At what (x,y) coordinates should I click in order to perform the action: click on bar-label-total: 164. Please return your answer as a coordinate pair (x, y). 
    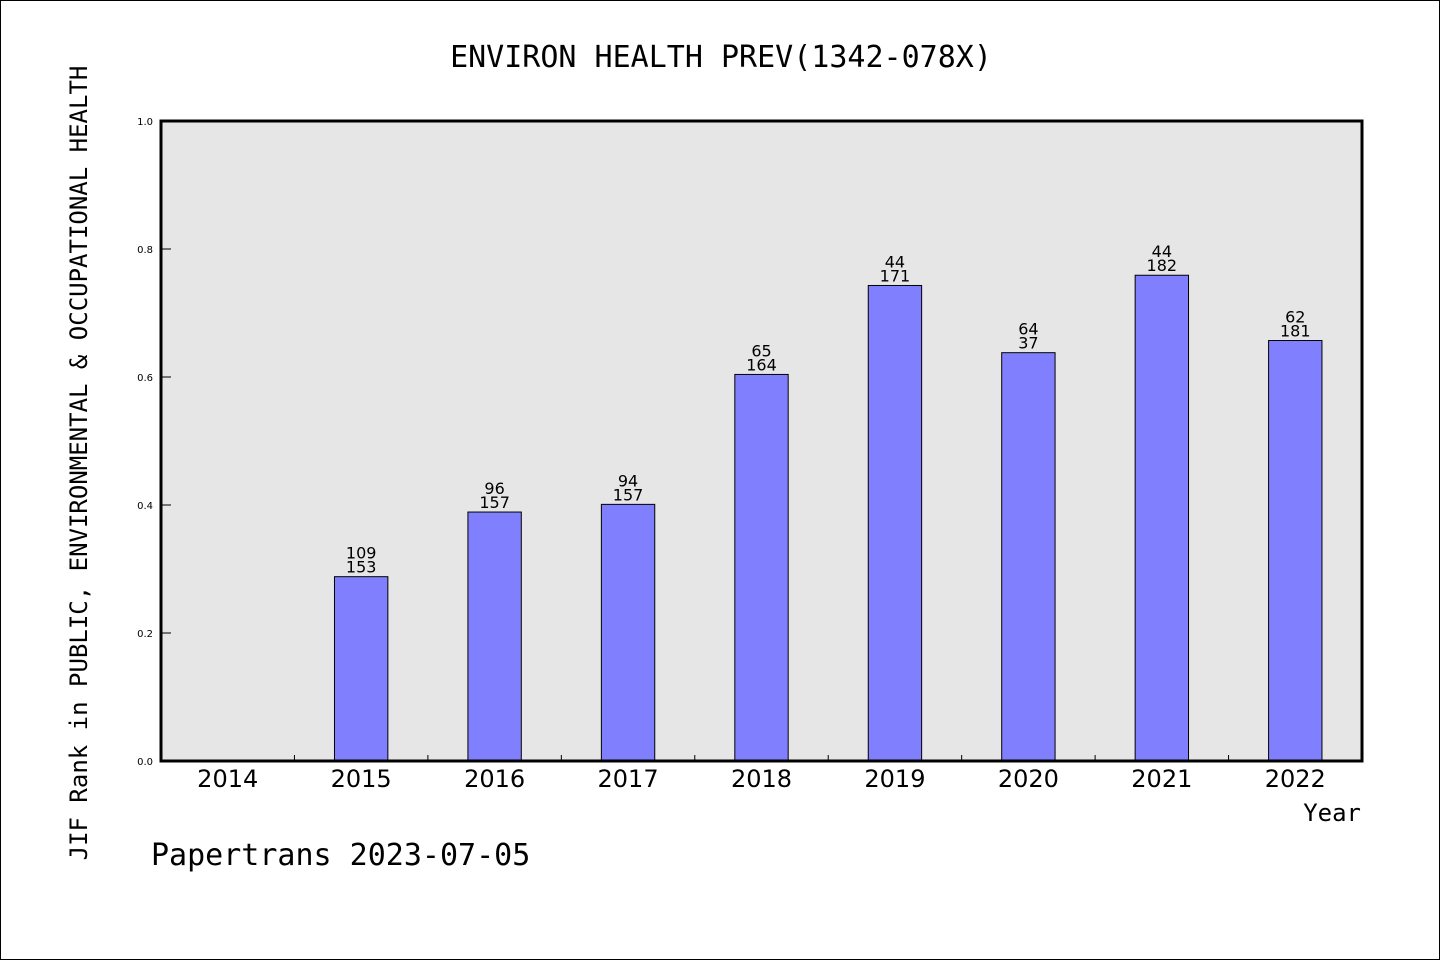
    Looking at the image, I should click on (761, 364).